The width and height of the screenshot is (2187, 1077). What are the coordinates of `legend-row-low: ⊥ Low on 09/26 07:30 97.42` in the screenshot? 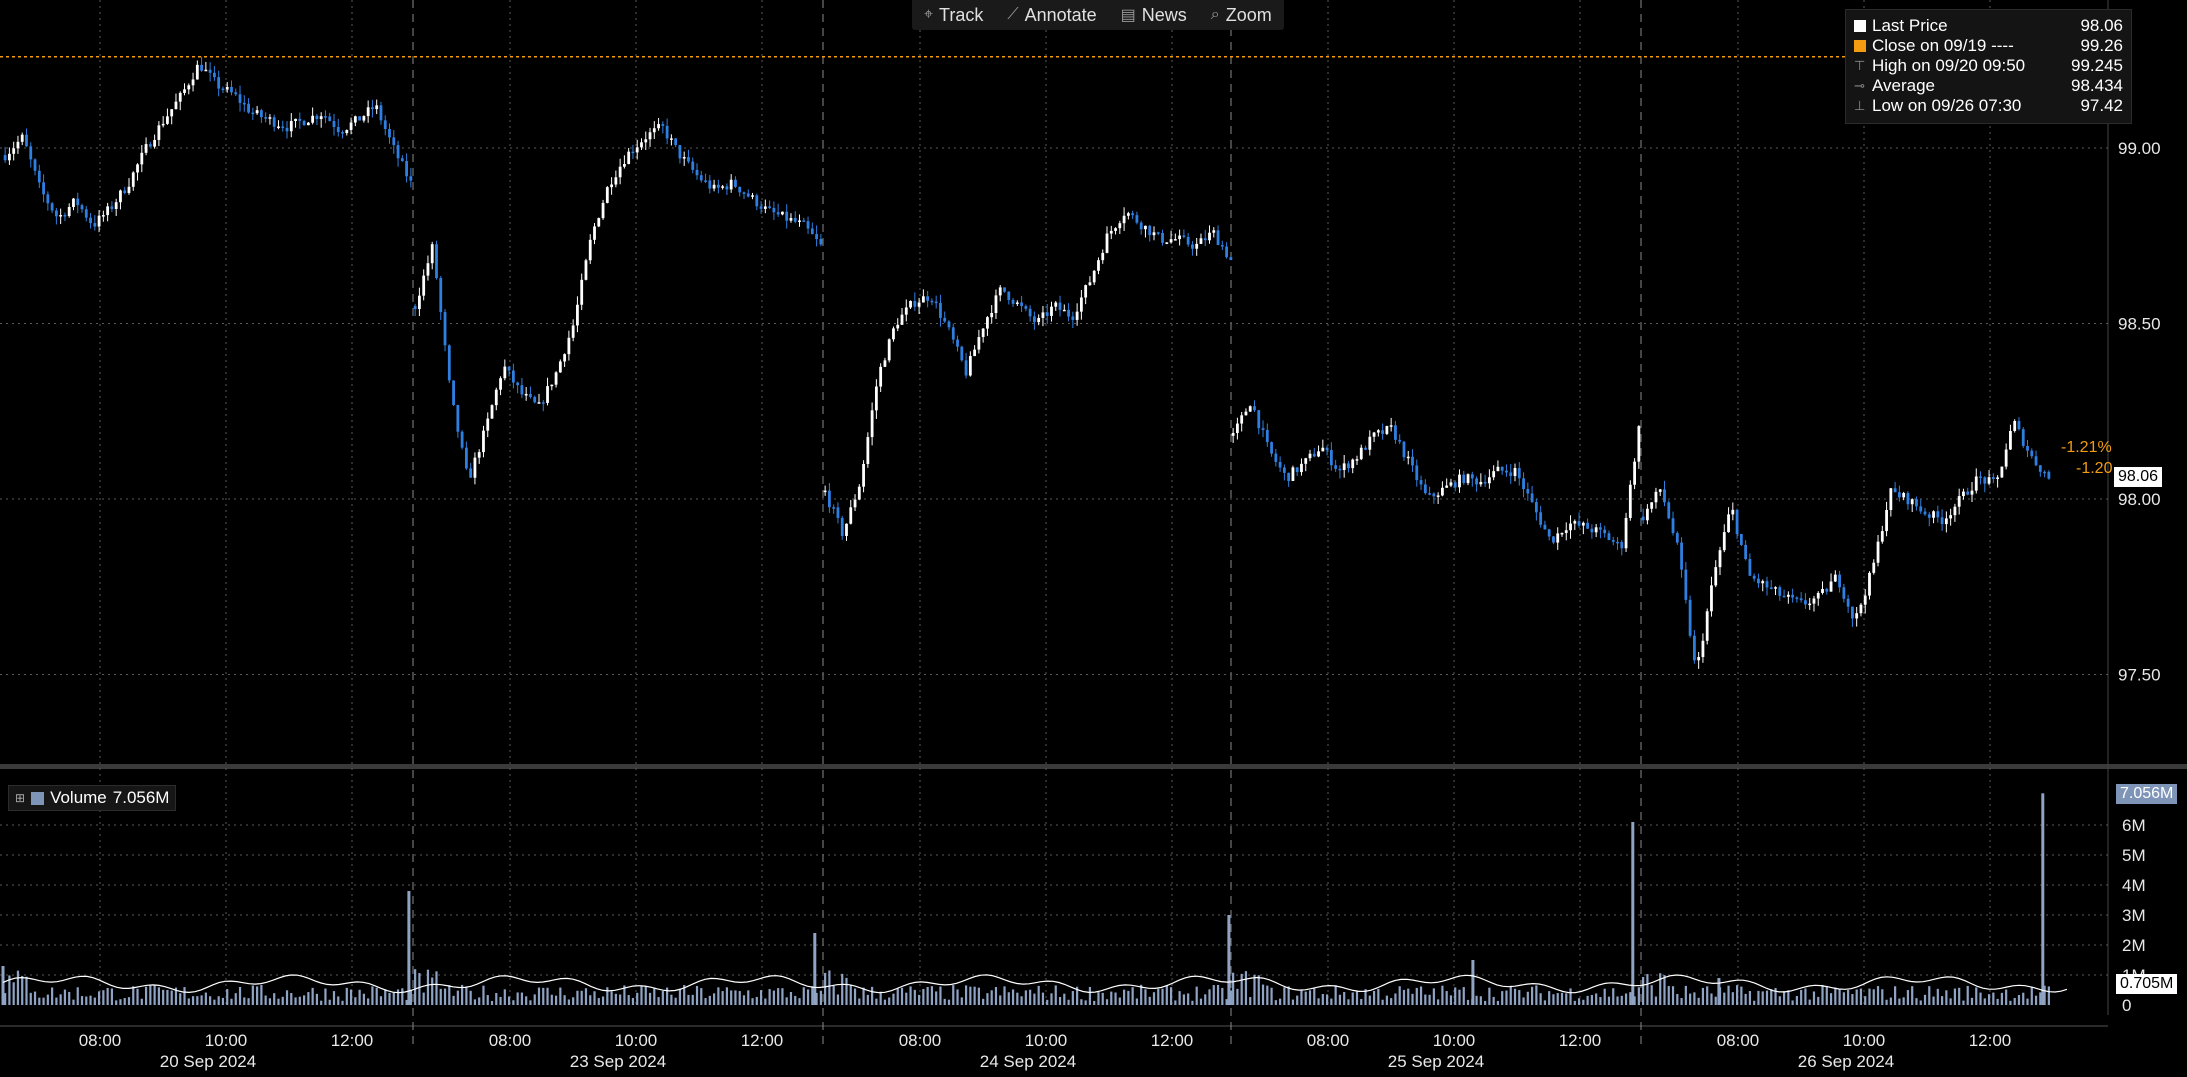 It's located at (1988, 105).